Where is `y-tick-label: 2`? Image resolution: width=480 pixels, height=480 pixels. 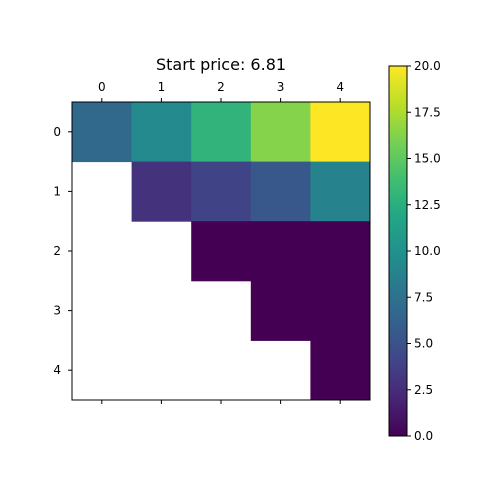
y-tick-label: 2 is located at coordinates (57, 251).